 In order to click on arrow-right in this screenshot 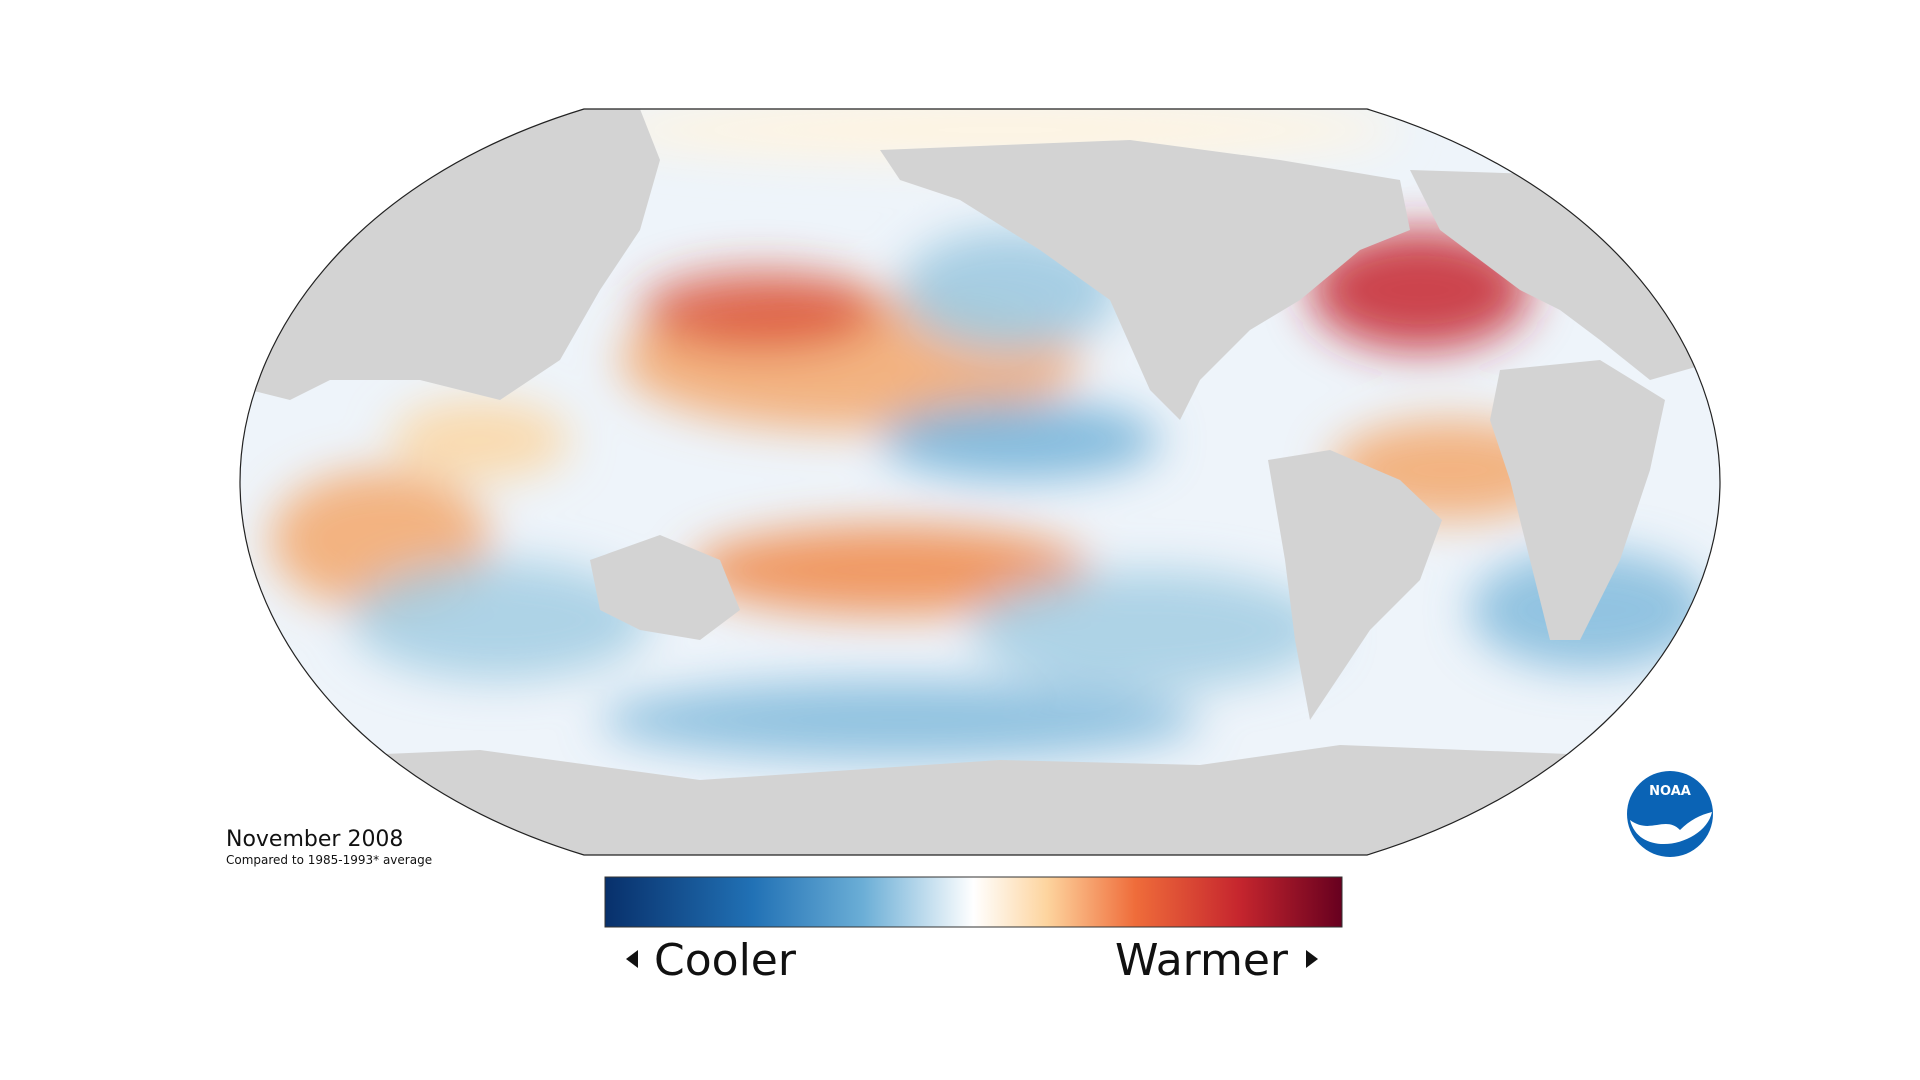, I will do `click(1312, 959)`.